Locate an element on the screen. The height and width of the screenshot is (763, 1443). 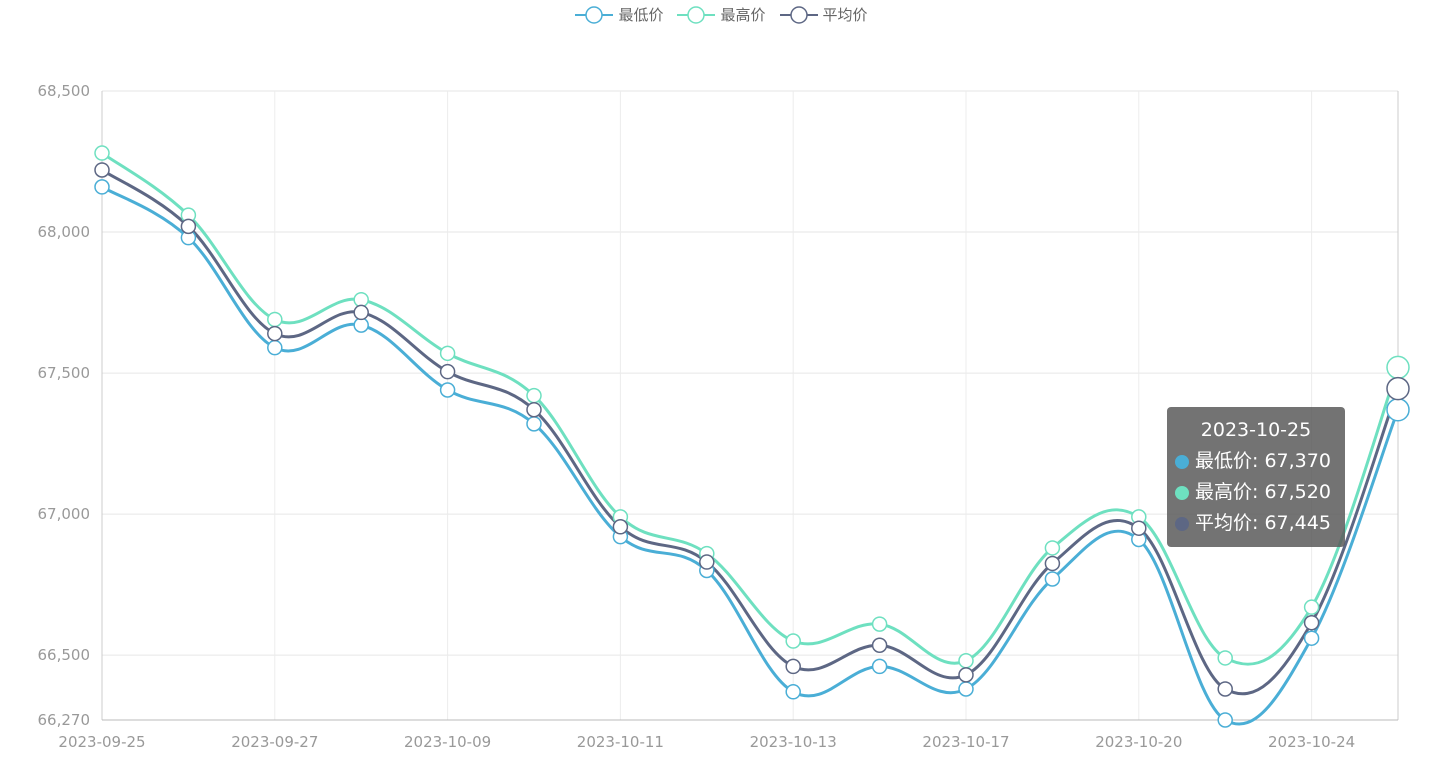
tooltip-dot-max-icon is located at coordinates (1182, 492).